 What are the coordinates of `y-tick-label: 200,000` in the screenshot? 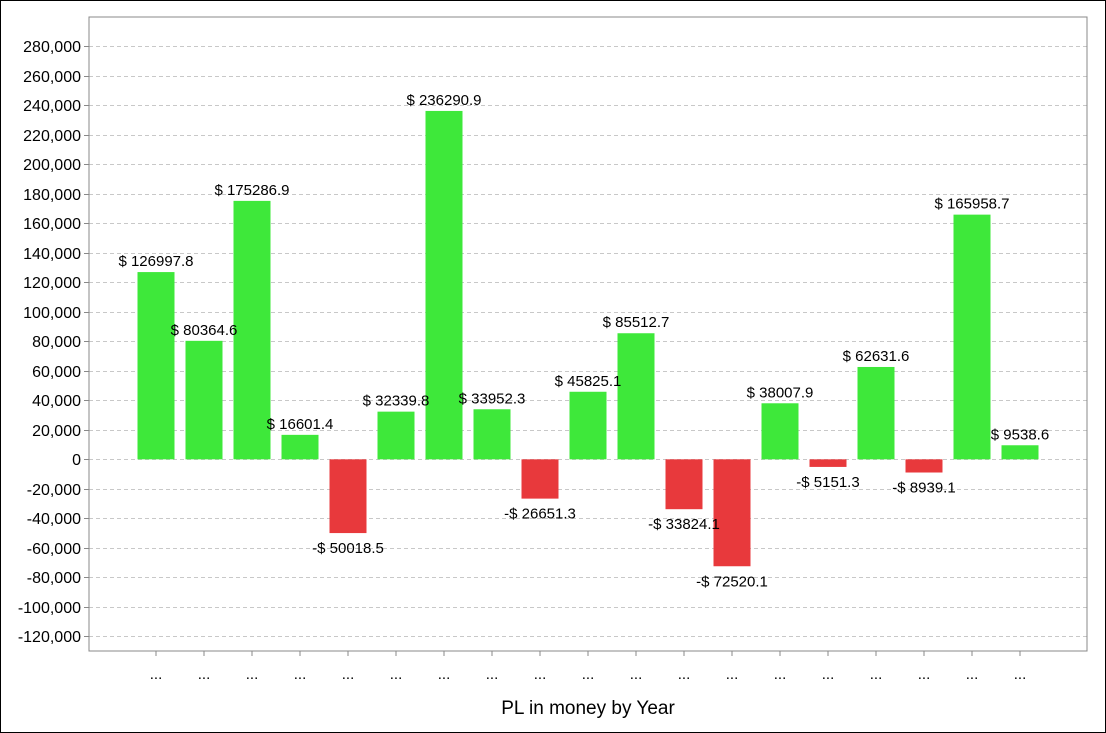 It's located at (52, 165).